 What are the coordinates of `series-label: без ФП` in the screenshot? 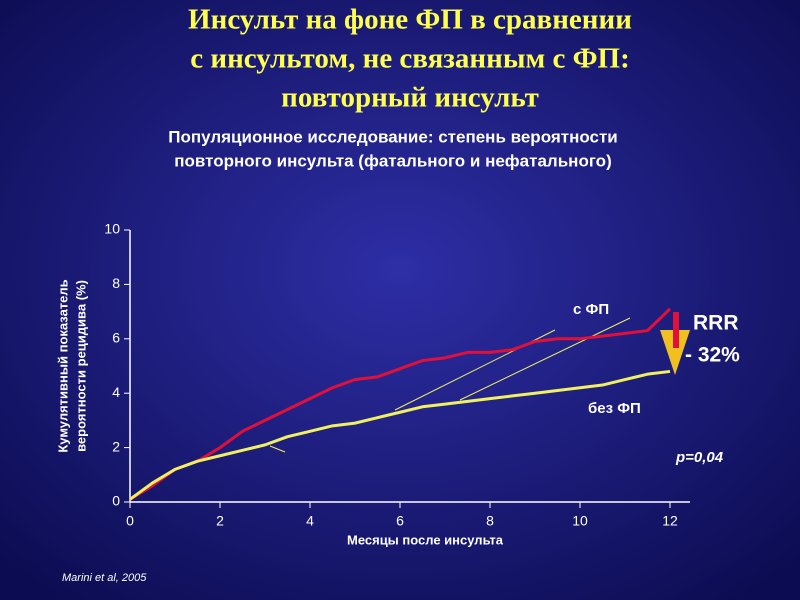 It's located at (614, 408).